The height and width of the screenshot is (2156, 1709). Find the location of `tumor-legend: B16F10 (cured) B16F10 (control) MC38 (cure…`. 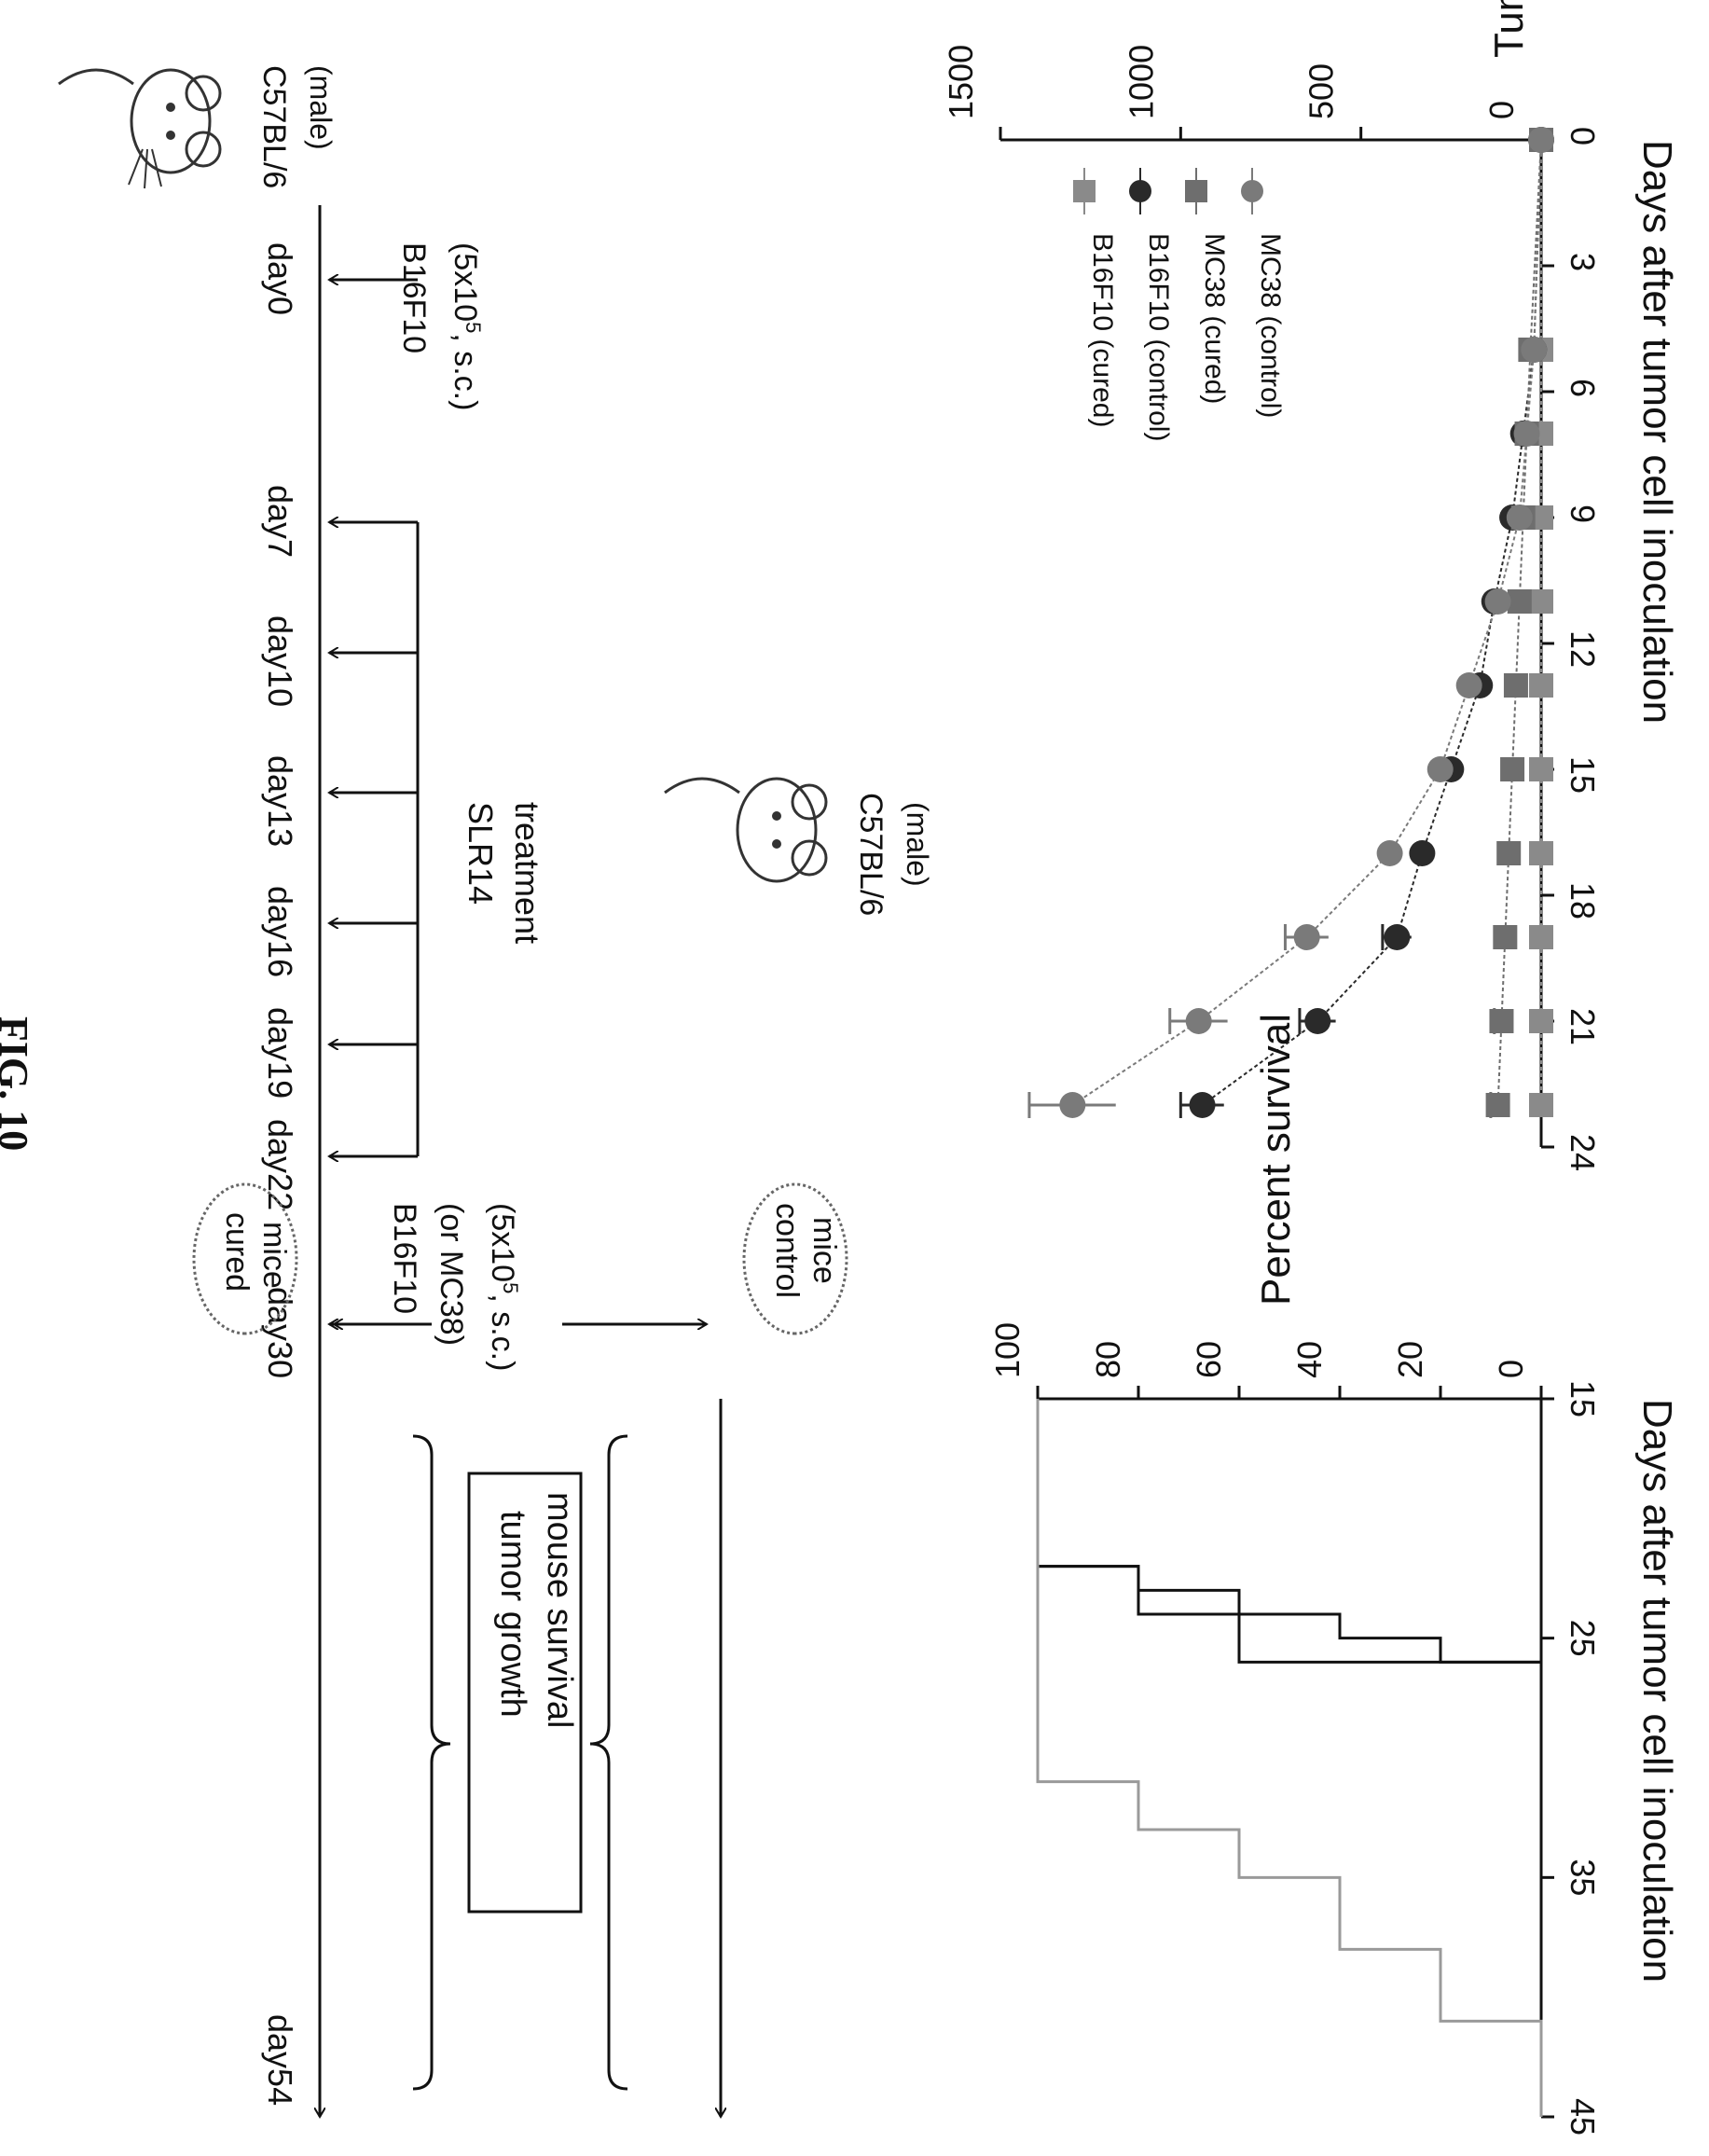

tumor-legend: B16F10 (cured) B16F10 (control) MC38 (cure… is located at coordinates (1179, 304).